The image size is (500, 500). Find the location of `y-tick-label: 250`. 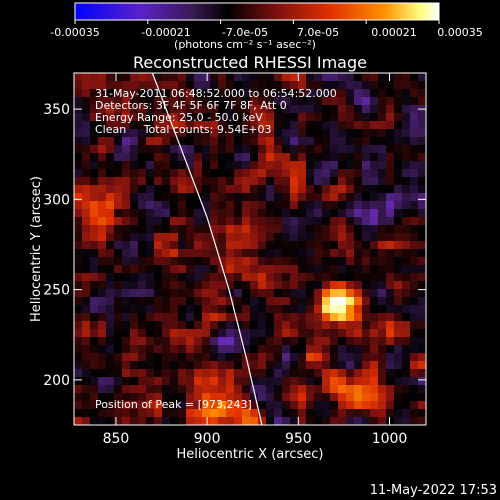

y-tick-label: 250 is located at coordinates (56, 291).